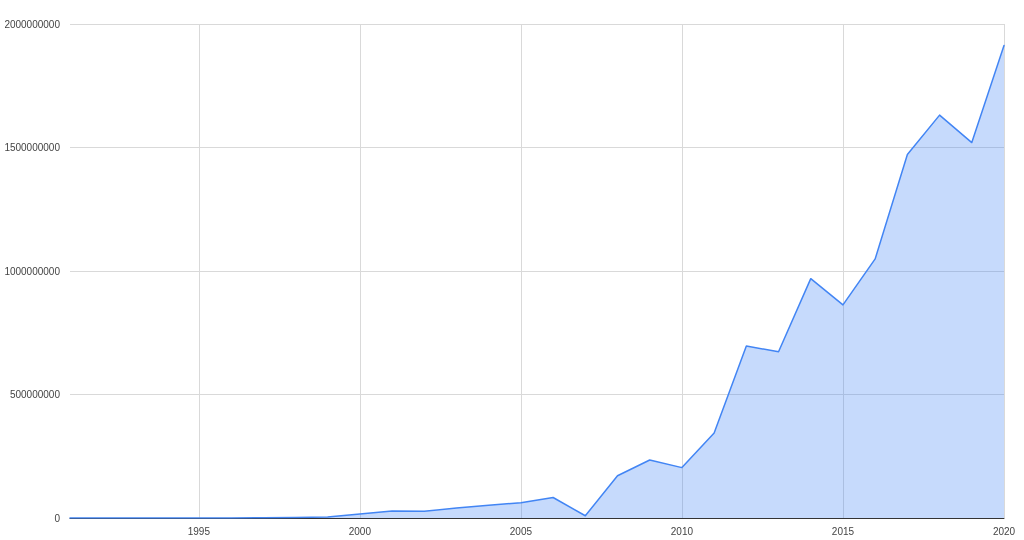 The height and width of the screenshot is (540, 1024). What do you see at coordinates (32, 271) in the screenshot?
I see `y-tick-label: 1000000000` at bounding box center [32, 271].